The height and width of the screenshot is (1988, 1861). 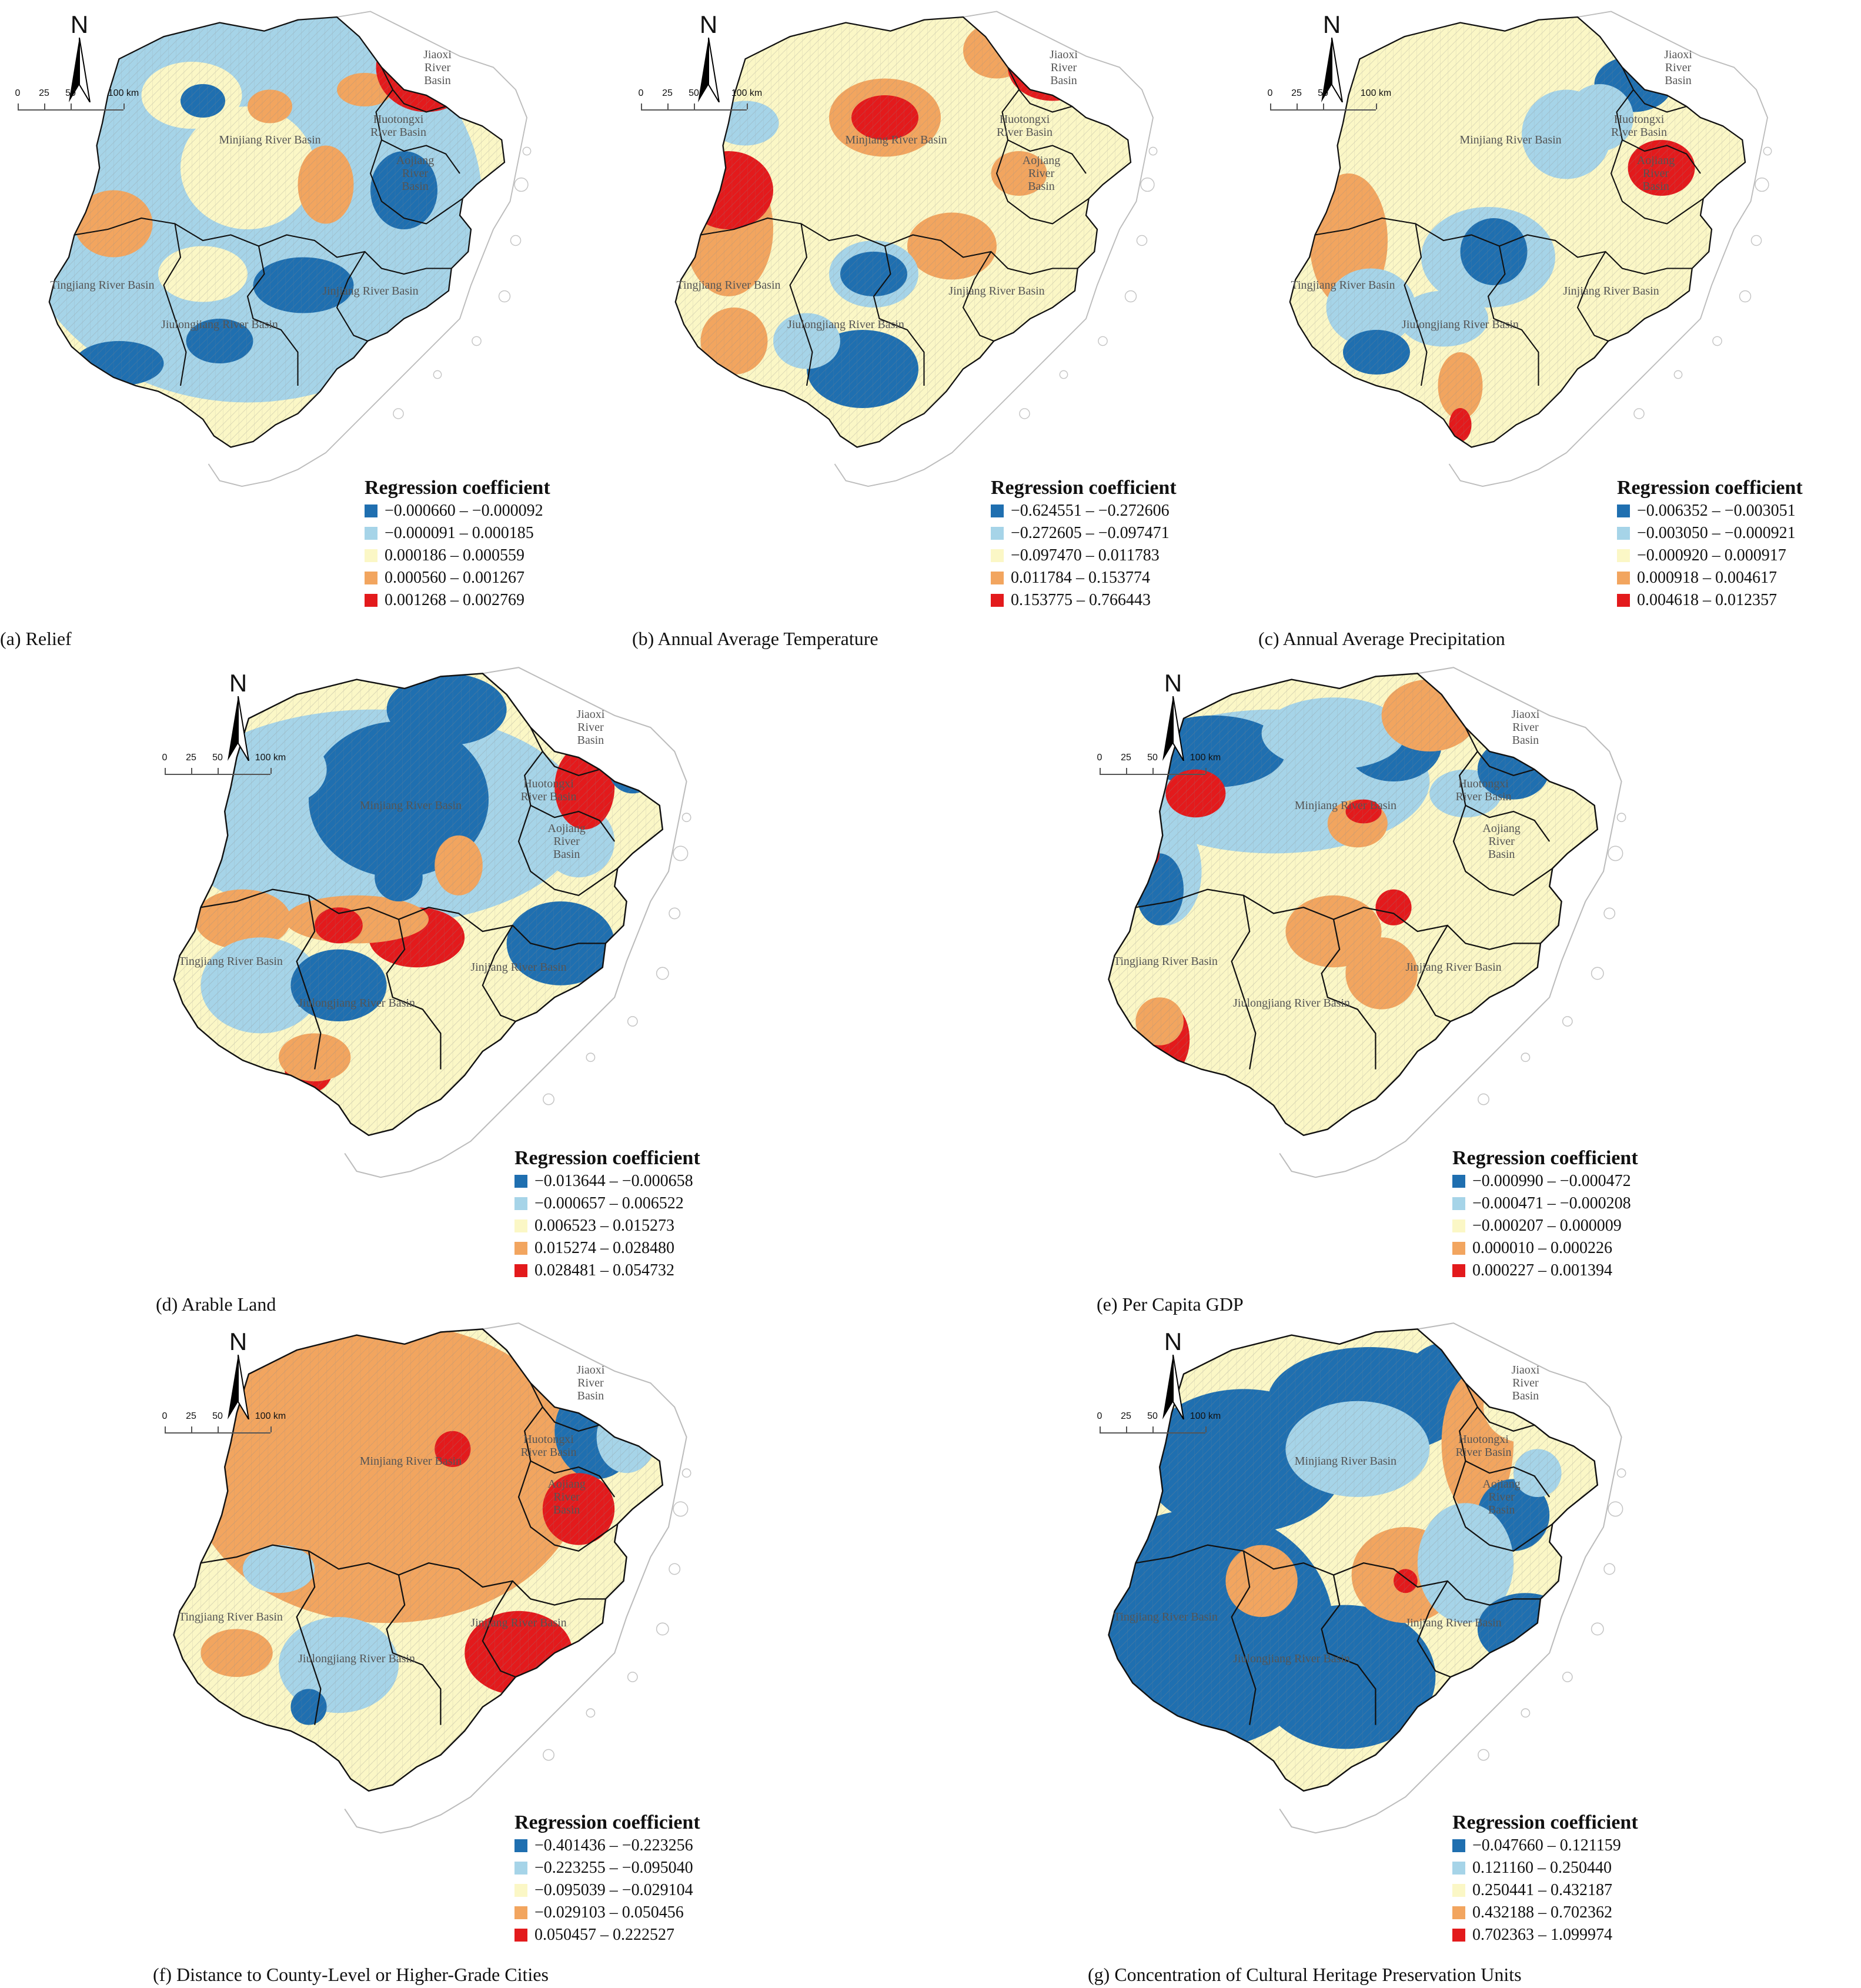 I want to click on legend-range-label: 0.050457 – 0.222527, so click(x=604, y=1935).